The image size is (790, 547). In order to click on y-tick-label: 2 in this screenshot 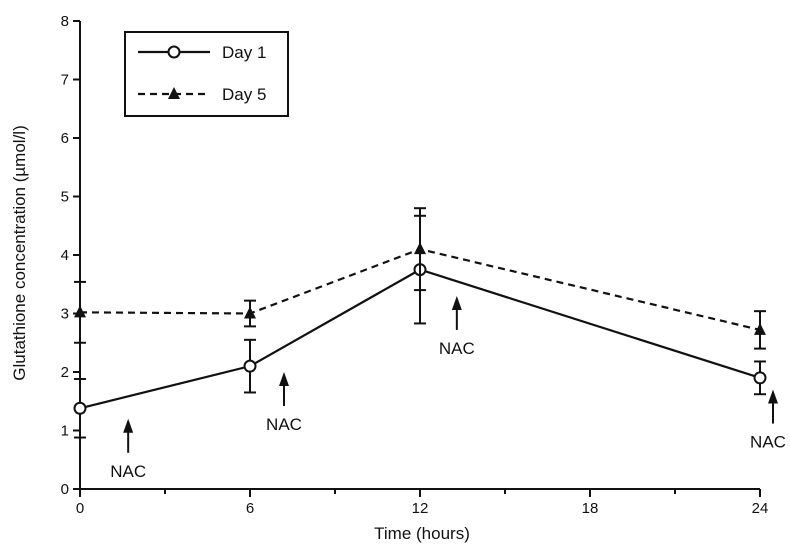, I will do `click(65, 372)`.